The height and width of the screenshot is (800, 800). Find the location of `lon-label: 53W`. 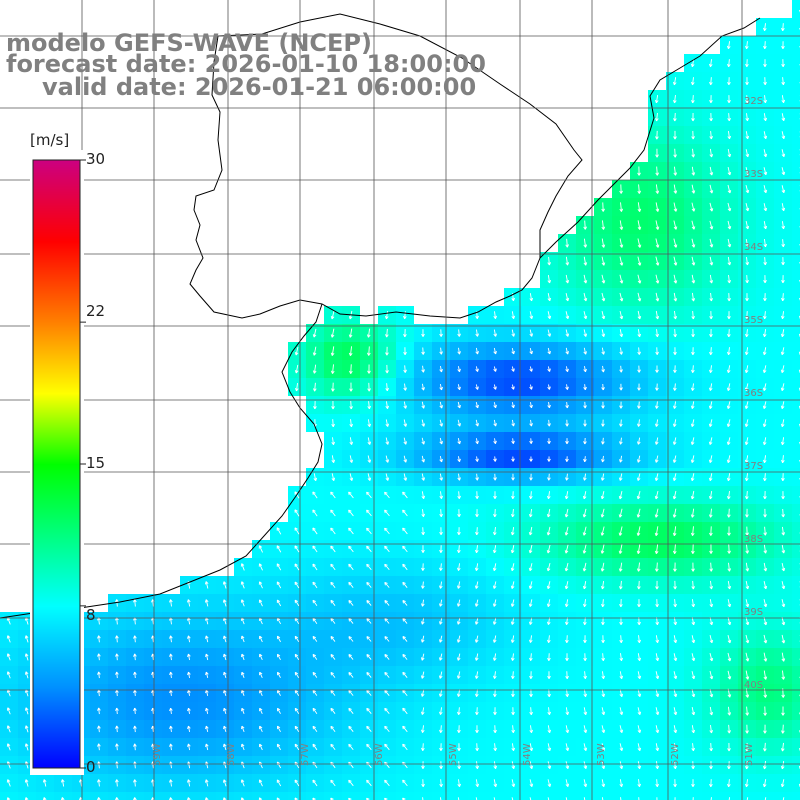

lon-label: 53W is located at coordinates (601, 754).